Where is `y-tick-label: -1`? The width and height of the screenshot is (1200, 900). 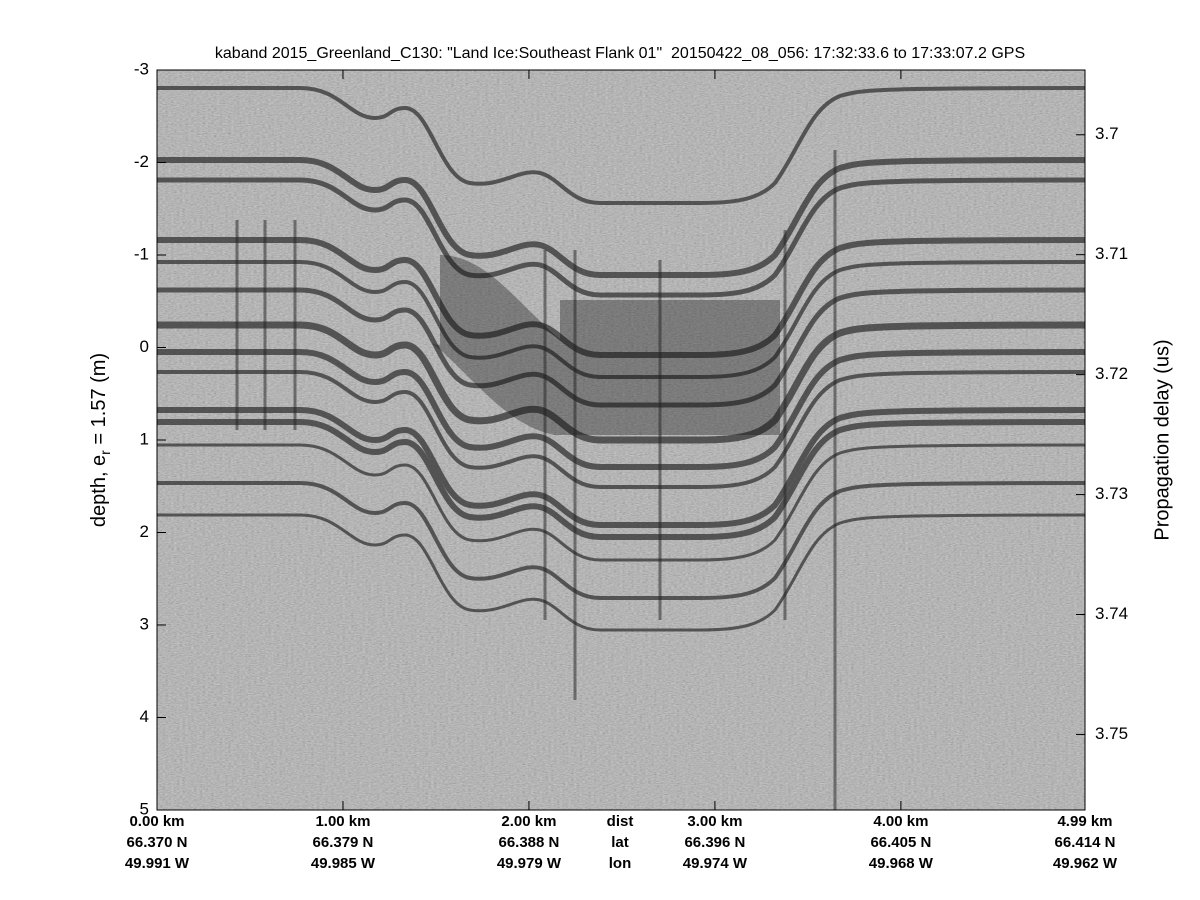 y-tick-label: -1 is located at coordinates (141, 253).